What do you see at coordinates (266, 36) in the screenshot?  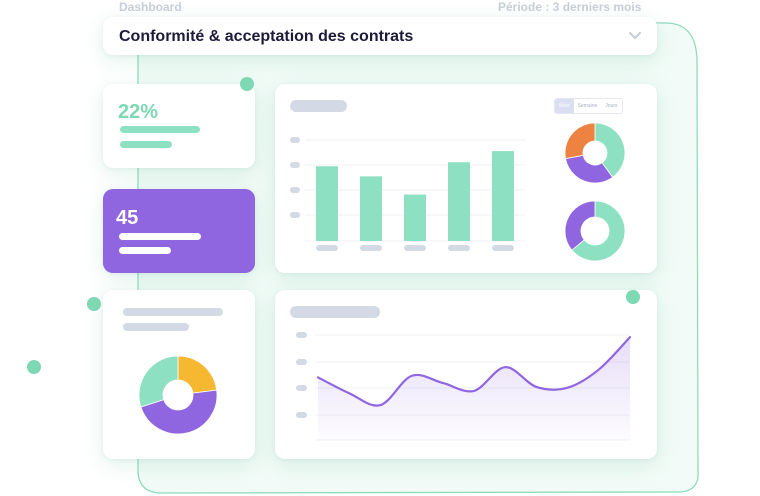 I see `dropdown-title: Conformité & acceptation des contrats` at bounding box center [266, 36].